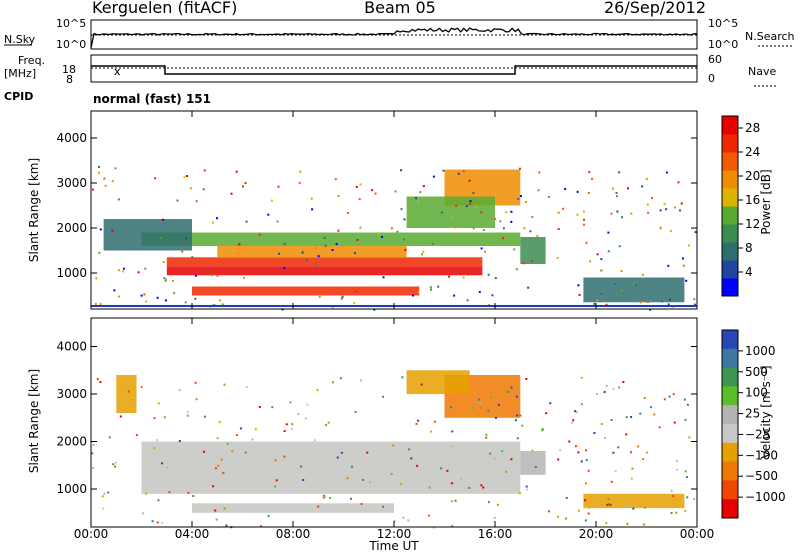 The width and height of the screenshot is (800, 554). What do you see at coordinates (71, 228) in the screenshot?
I see `y-tick-label: 2000` at bounding box center [71, 228].